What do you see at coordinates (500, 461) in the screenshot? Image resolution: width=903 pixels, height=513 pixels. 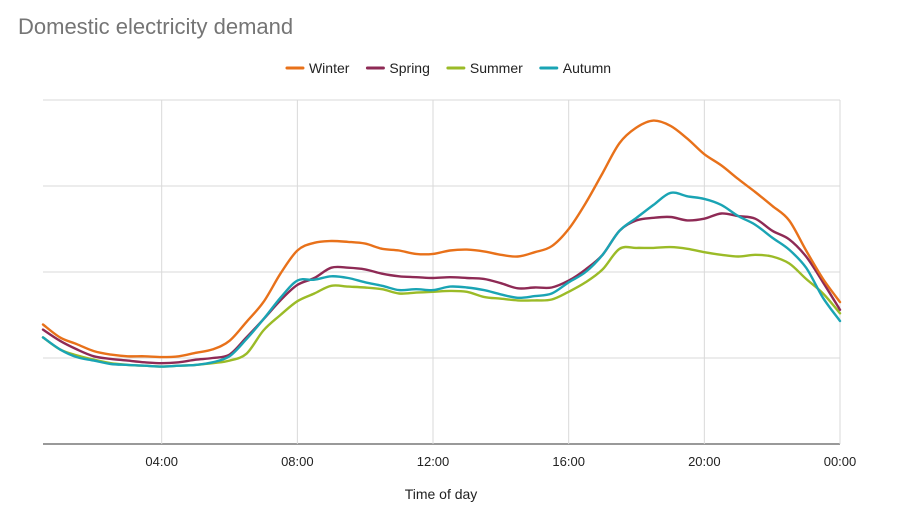 I see `x-tick-labels: 04:00 08:00 12:00 16:00 20:00 00:00` at bounding box center [500, 461].